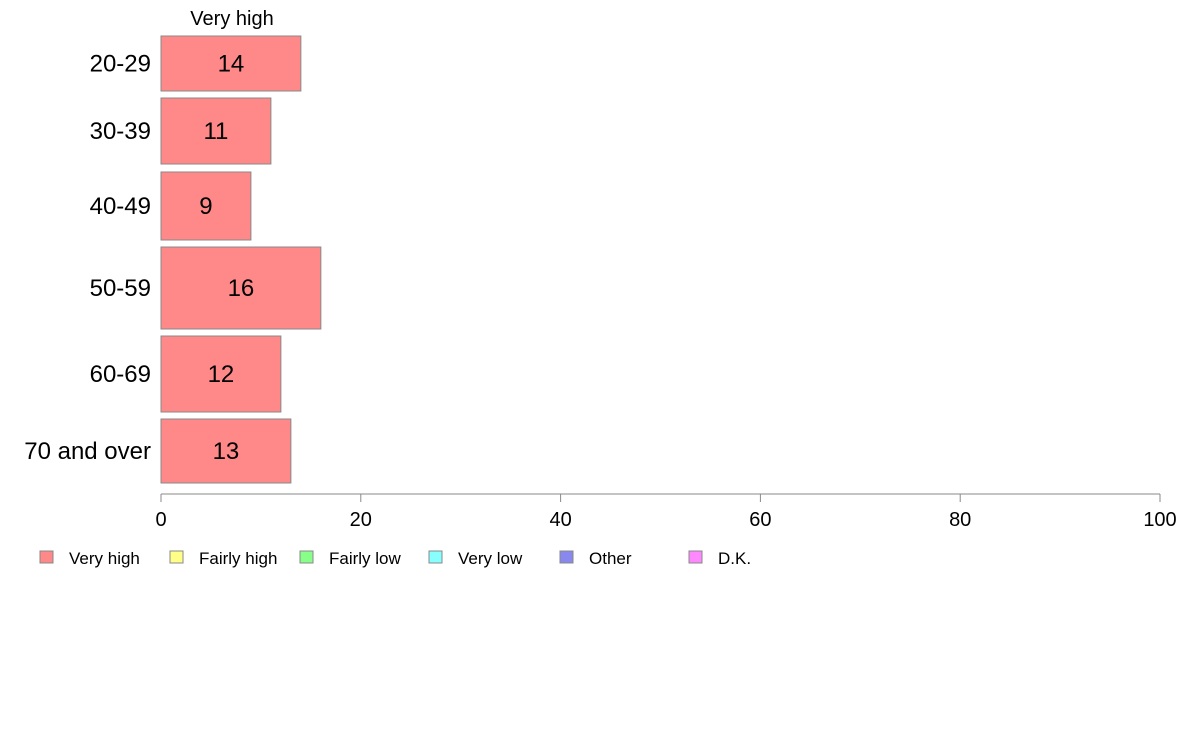  I want to click on legend-swatch-very-low, so click(435, 557).